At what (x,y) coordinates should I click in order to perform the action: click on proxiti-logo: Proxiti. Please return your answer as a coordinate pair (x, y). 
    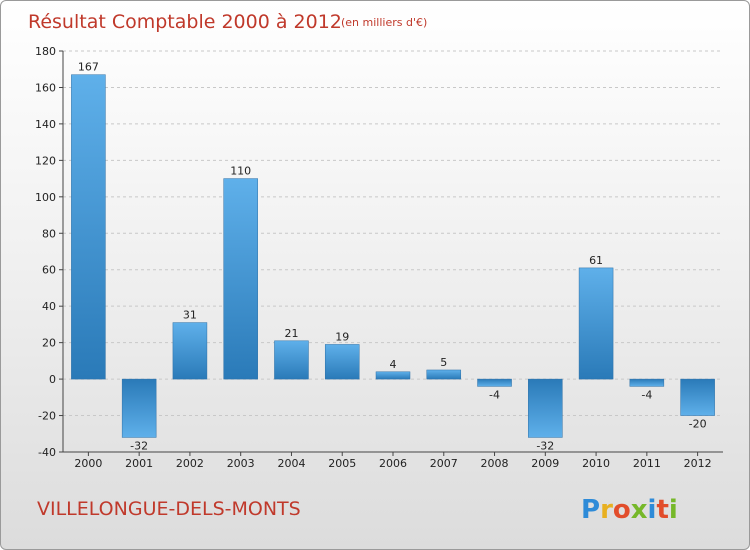
    Looking at the image, I should click on (629, 510).